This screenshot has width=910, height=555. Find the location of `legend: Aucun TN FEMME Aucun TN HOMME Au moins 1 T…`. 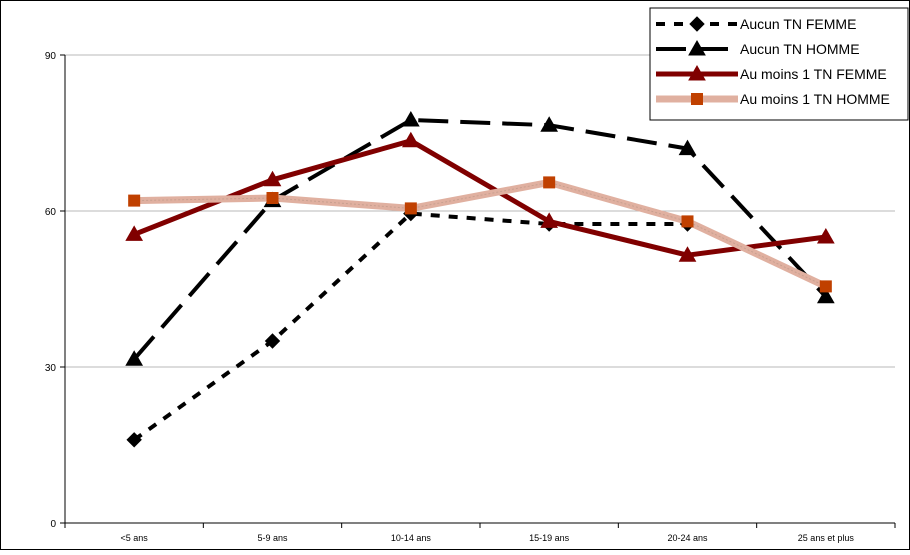

legend: Aucun TN FEMME Aucun TN HOMME Au moins 1 T… is located at coordinates (779, 64).